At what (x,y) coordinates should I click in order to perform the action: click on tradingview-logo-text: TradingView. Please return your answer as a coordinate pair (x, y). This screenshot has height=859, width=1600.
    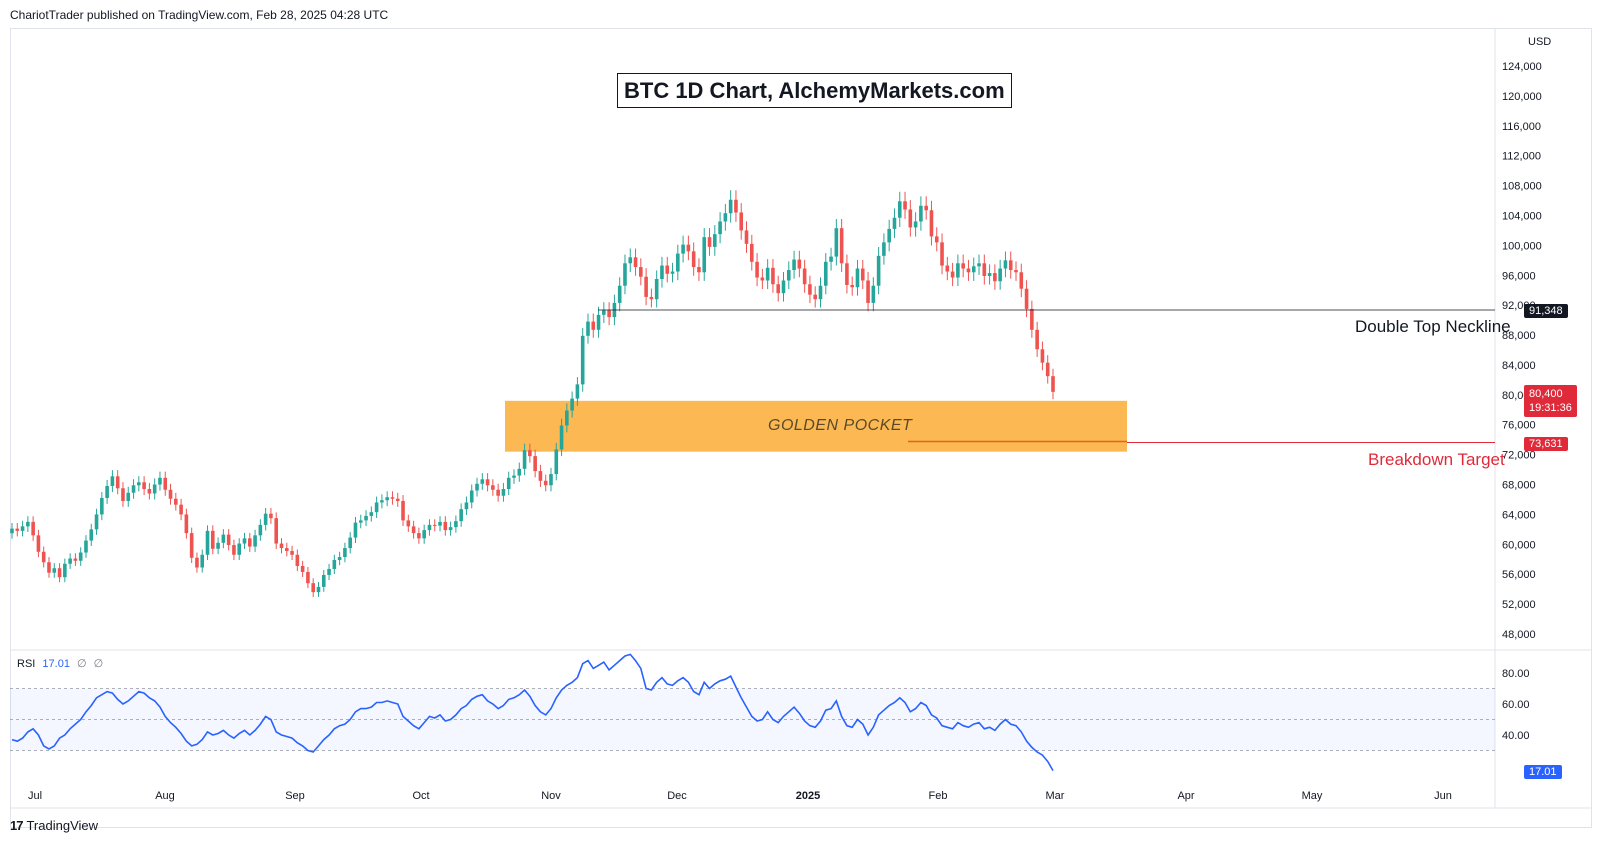
    Looking at the image, I should click on (62, 825).